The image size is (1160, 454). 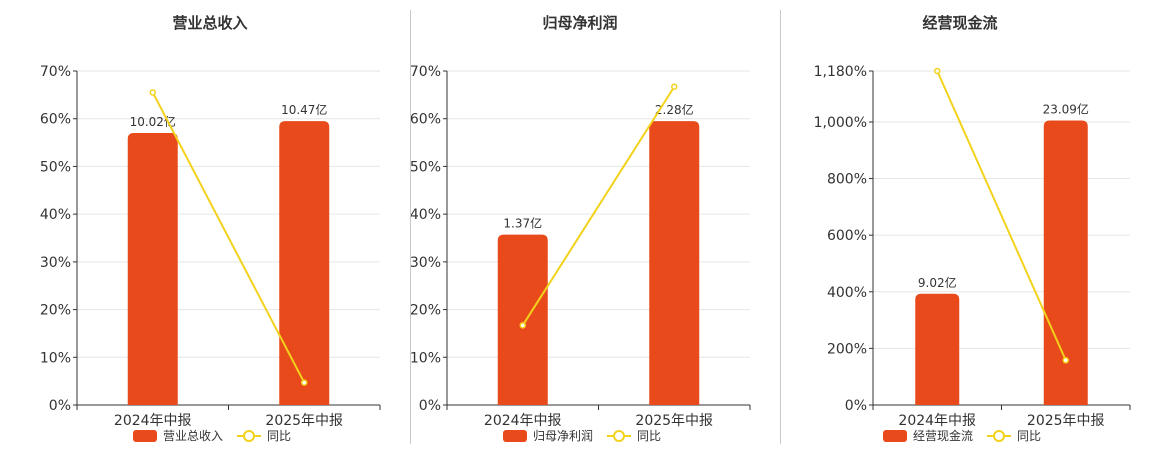 I want to click on chart-3-bar-label-1: 23.09亿, so click(x=1066, y=109).